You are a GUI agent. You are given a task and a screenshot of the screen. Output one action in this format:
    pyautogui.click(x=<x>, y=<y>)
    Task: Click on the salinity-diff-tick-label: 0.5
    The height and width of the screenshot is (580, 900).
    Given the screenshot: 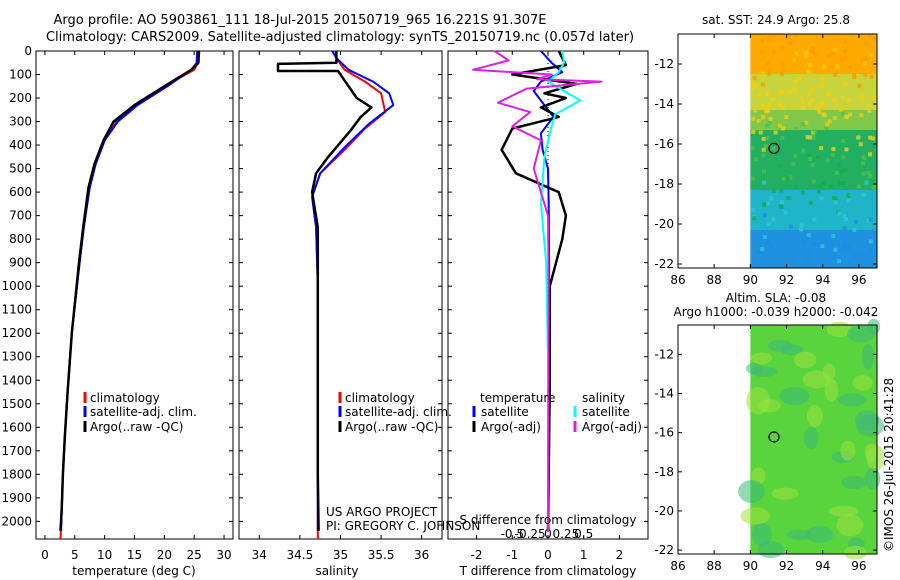 What is the action you would take?
    pyautogui.click(x=583, y=534)
    